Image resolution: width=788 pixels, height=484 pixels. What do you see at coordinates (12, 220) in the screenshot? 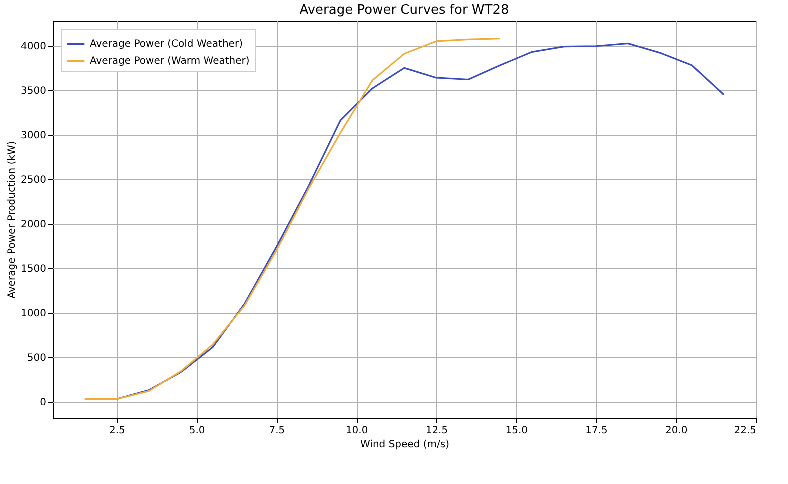
I see `y-axis-title: Average Power Production (kW)` at bounding box center [12, 220].